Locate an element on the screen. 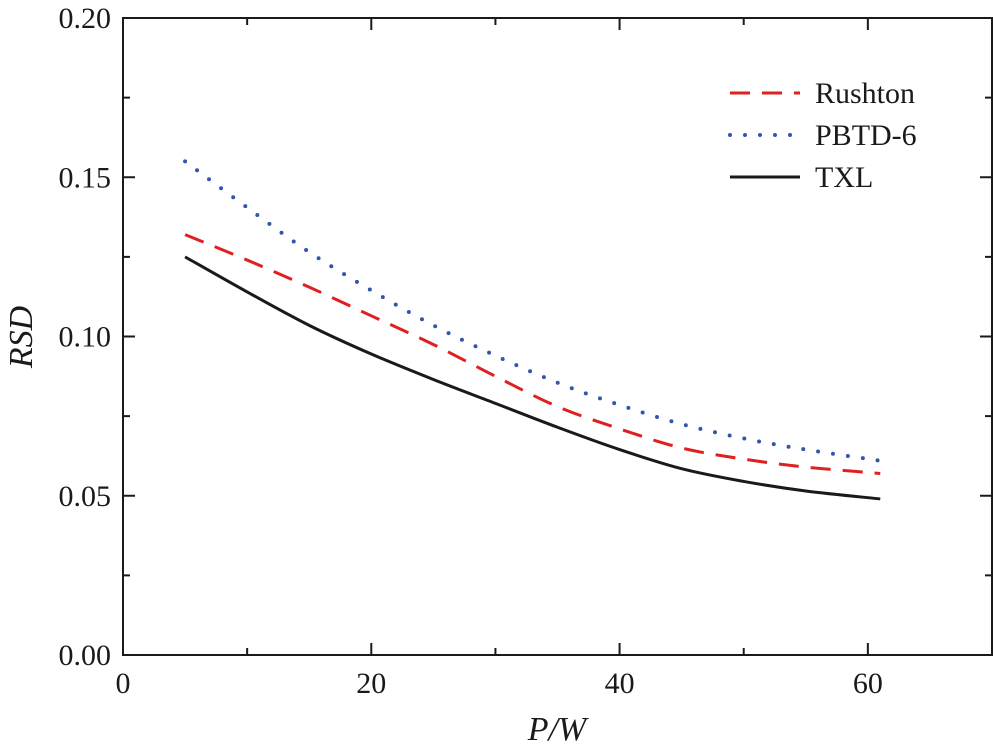  y-axis-title: RSD is located at coordinates (21, 337).